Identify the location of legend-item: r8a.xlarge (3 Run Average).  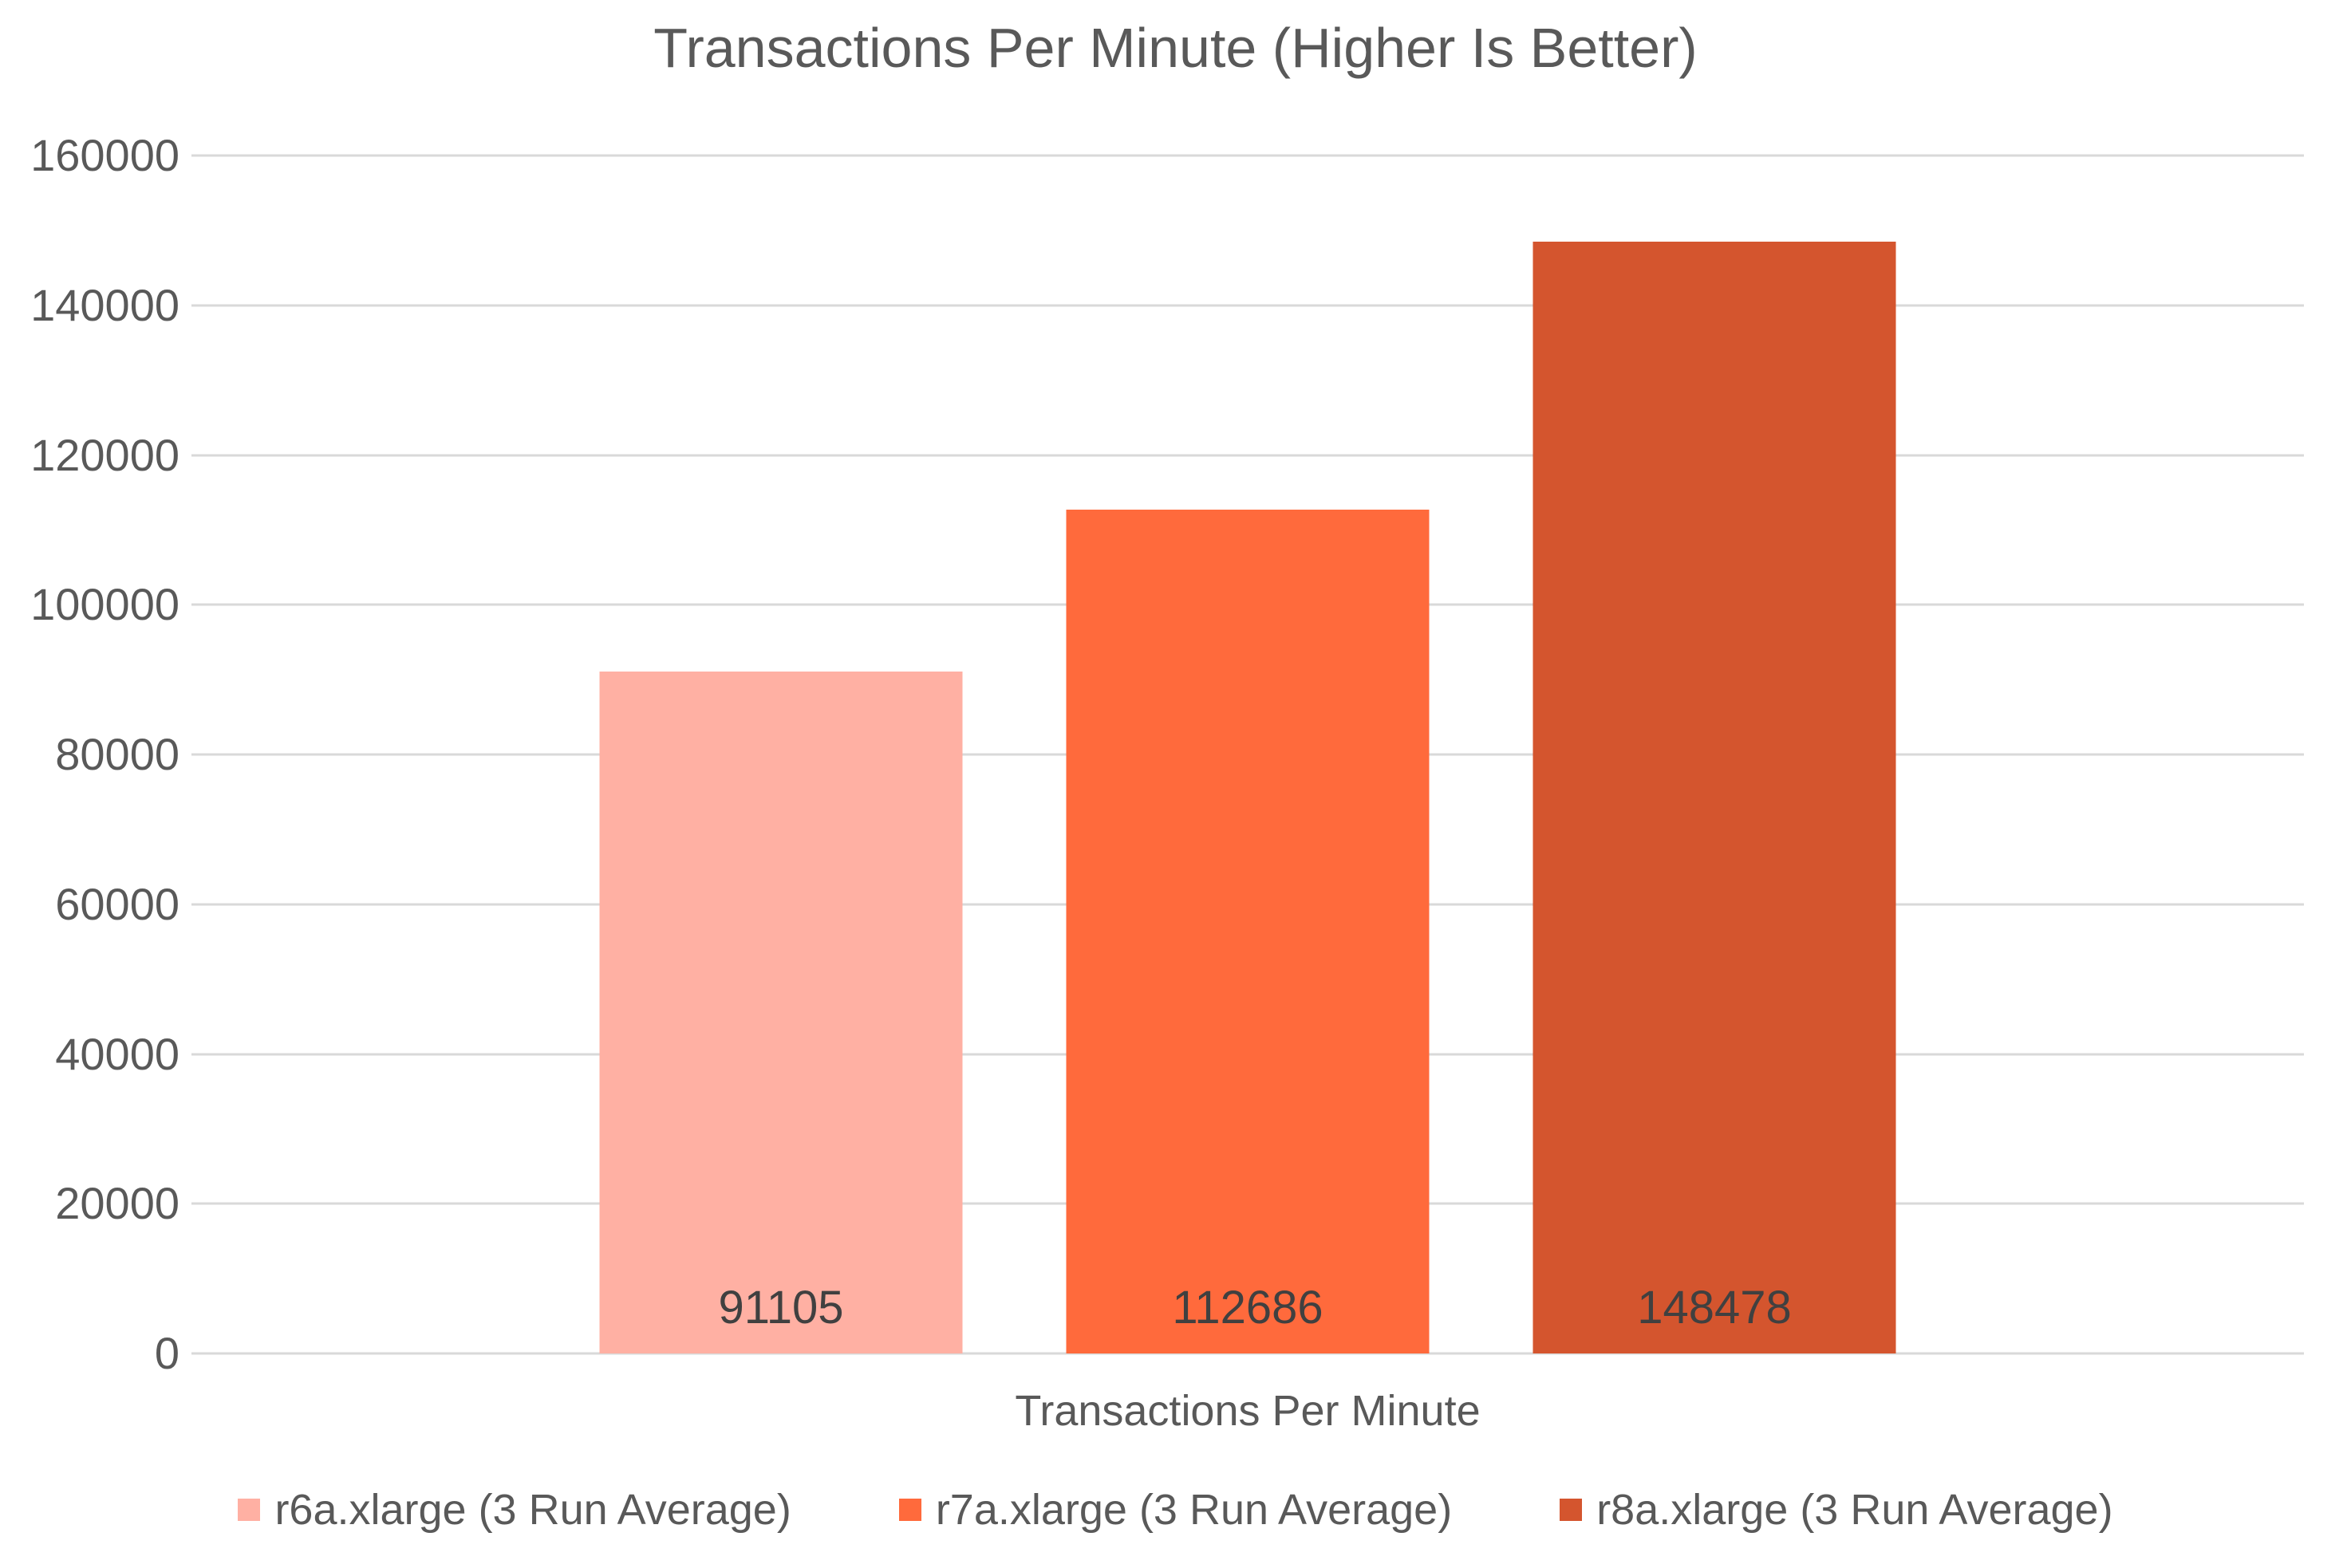
(1836, 1510).